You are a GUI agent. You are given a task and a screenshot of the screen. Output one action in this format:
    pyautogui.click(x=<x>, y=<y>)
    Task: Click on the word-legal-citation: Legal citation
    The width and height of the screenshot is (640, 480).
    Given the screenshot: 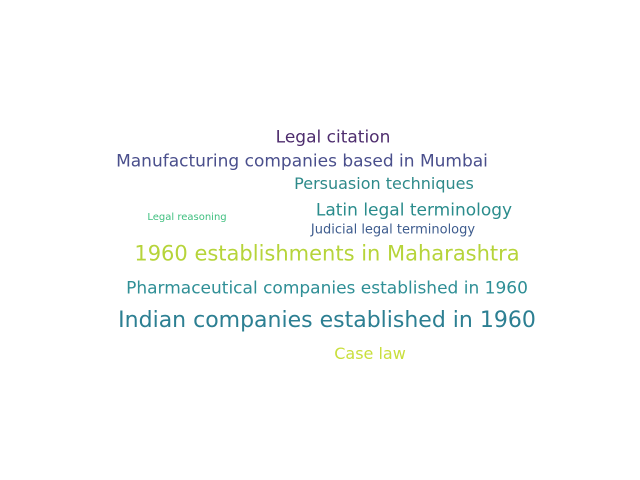 What is the action you would take?
    pyautogui.click(x=333, y=137)
    